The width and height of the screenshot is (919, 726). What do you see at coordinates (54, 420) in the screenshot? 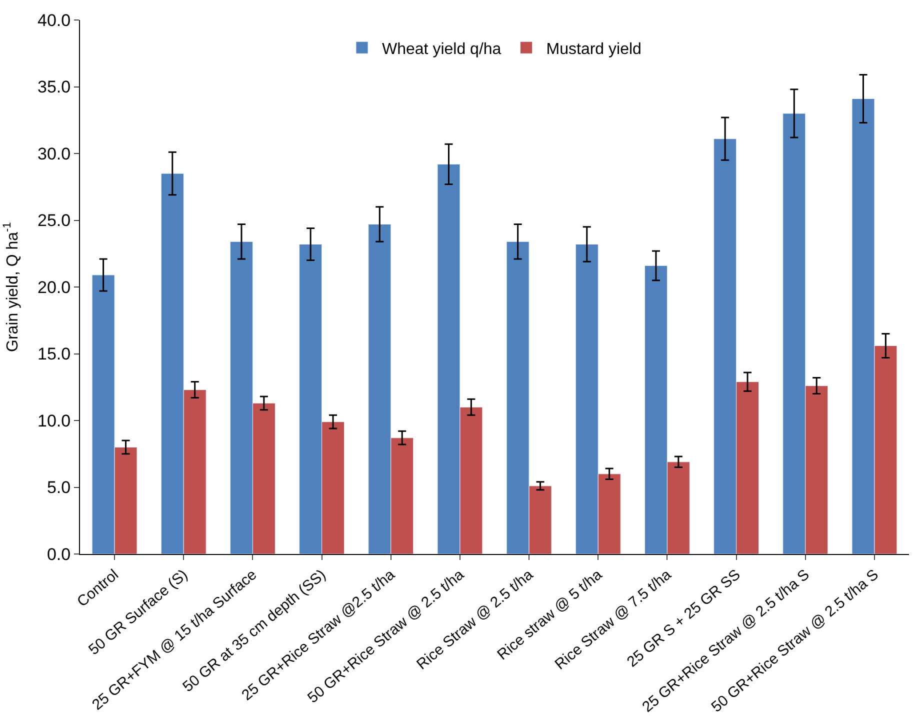
I see `y-tick-label: 10.0` at bounding box center [54, 420].